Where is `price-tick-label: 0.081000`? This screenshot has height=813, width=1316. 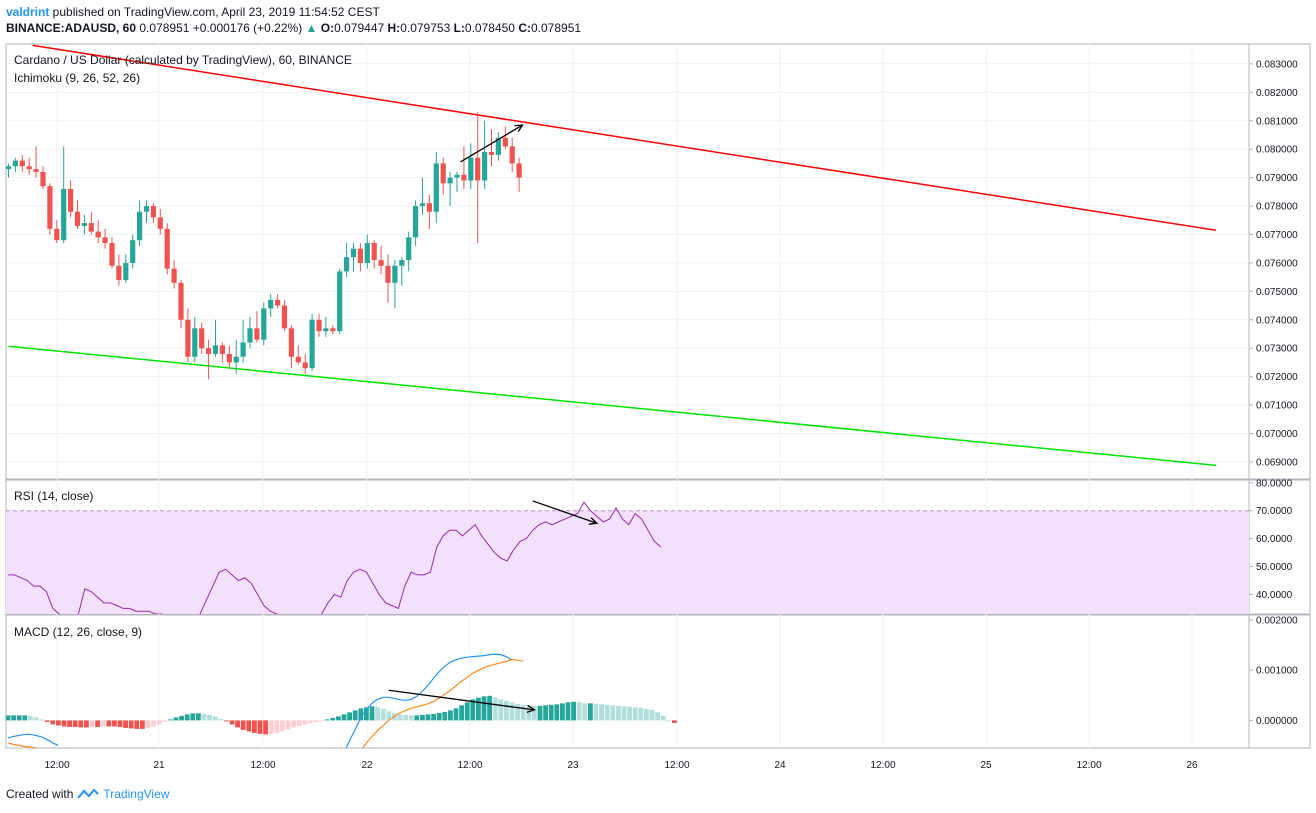
price-tick-label: 0.081000 is located at coordinates (1277, 121).